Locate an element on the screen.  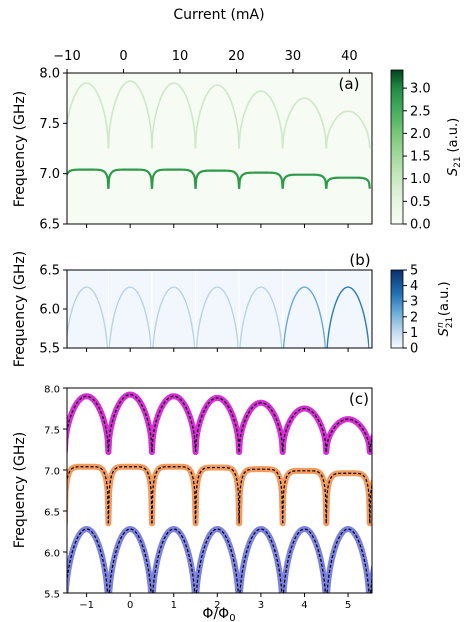
colorbar-a-ticks: 0.0 0.5 1.0 1.5 2.0 2.5 3.0 is located at coordinates (417, 157).